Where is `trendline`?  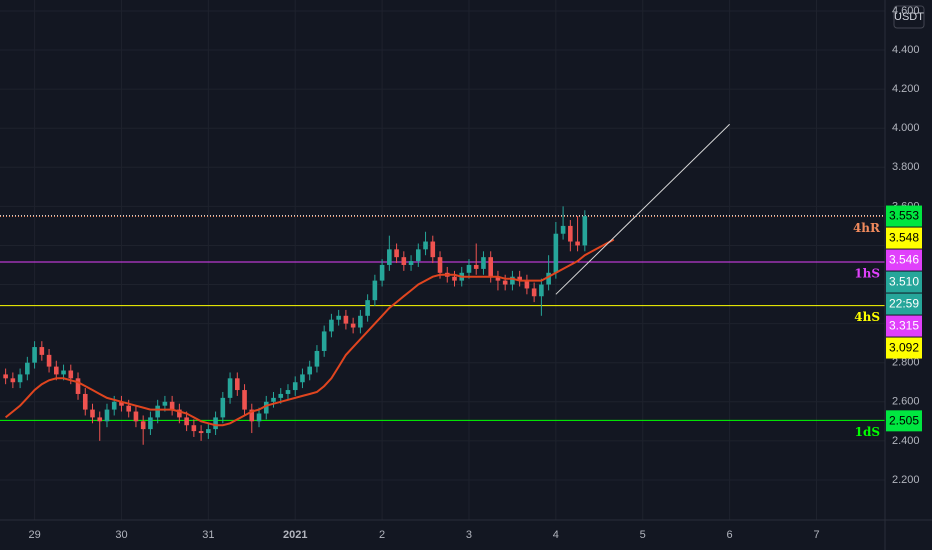 trendline is located at coordinates (642, 209).